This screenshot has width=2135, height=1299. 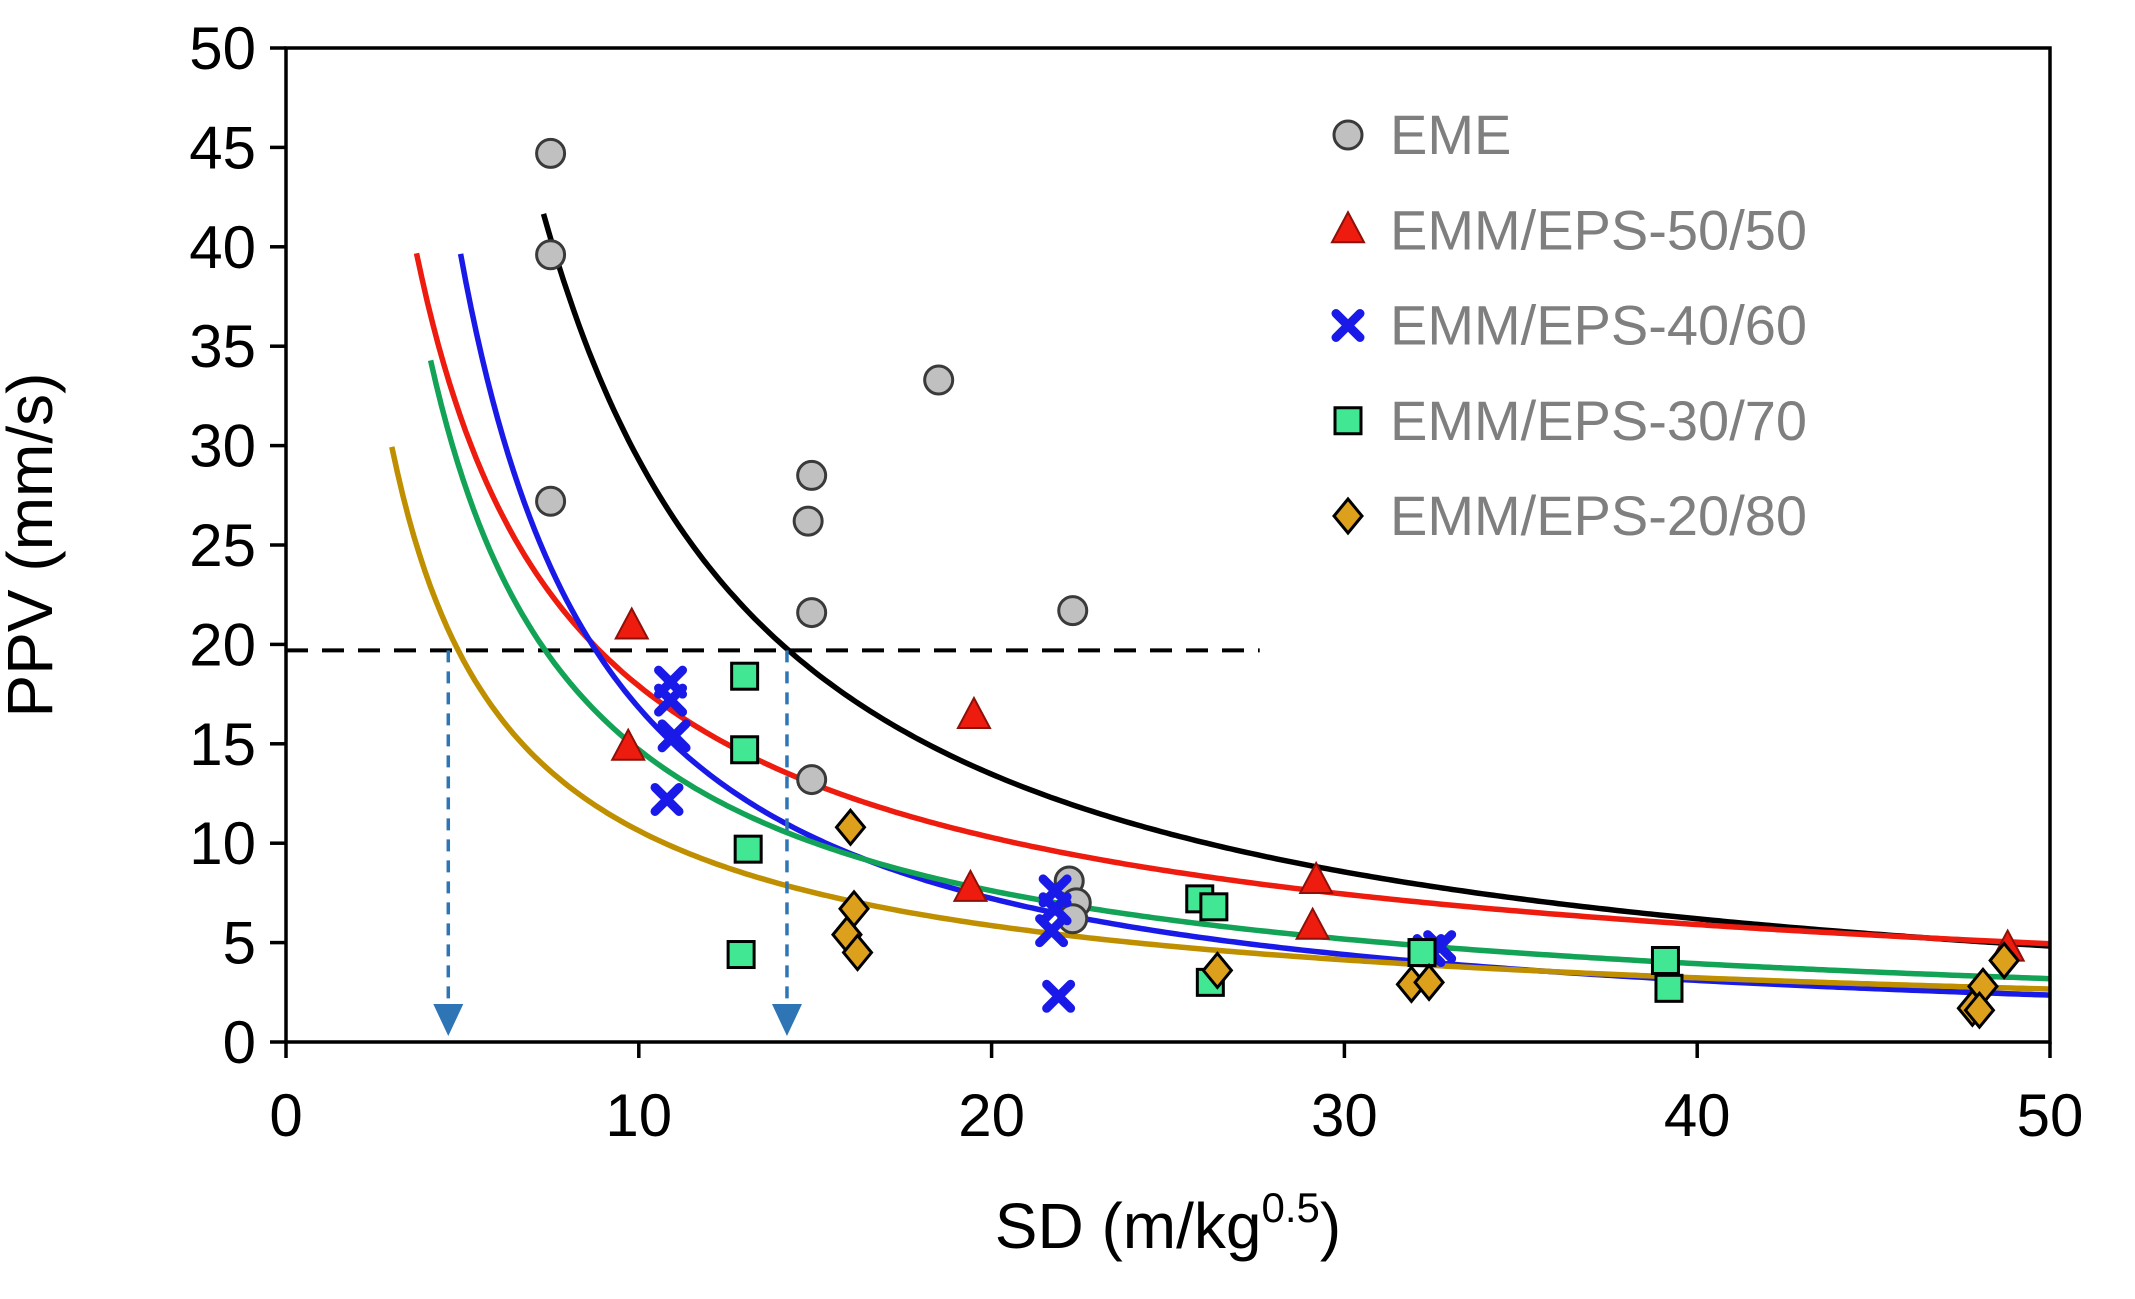 What do you see at coordinates (222, 247) in the screenshot?
I see `y-tick-label: 40` at bounding box center [222, 247].